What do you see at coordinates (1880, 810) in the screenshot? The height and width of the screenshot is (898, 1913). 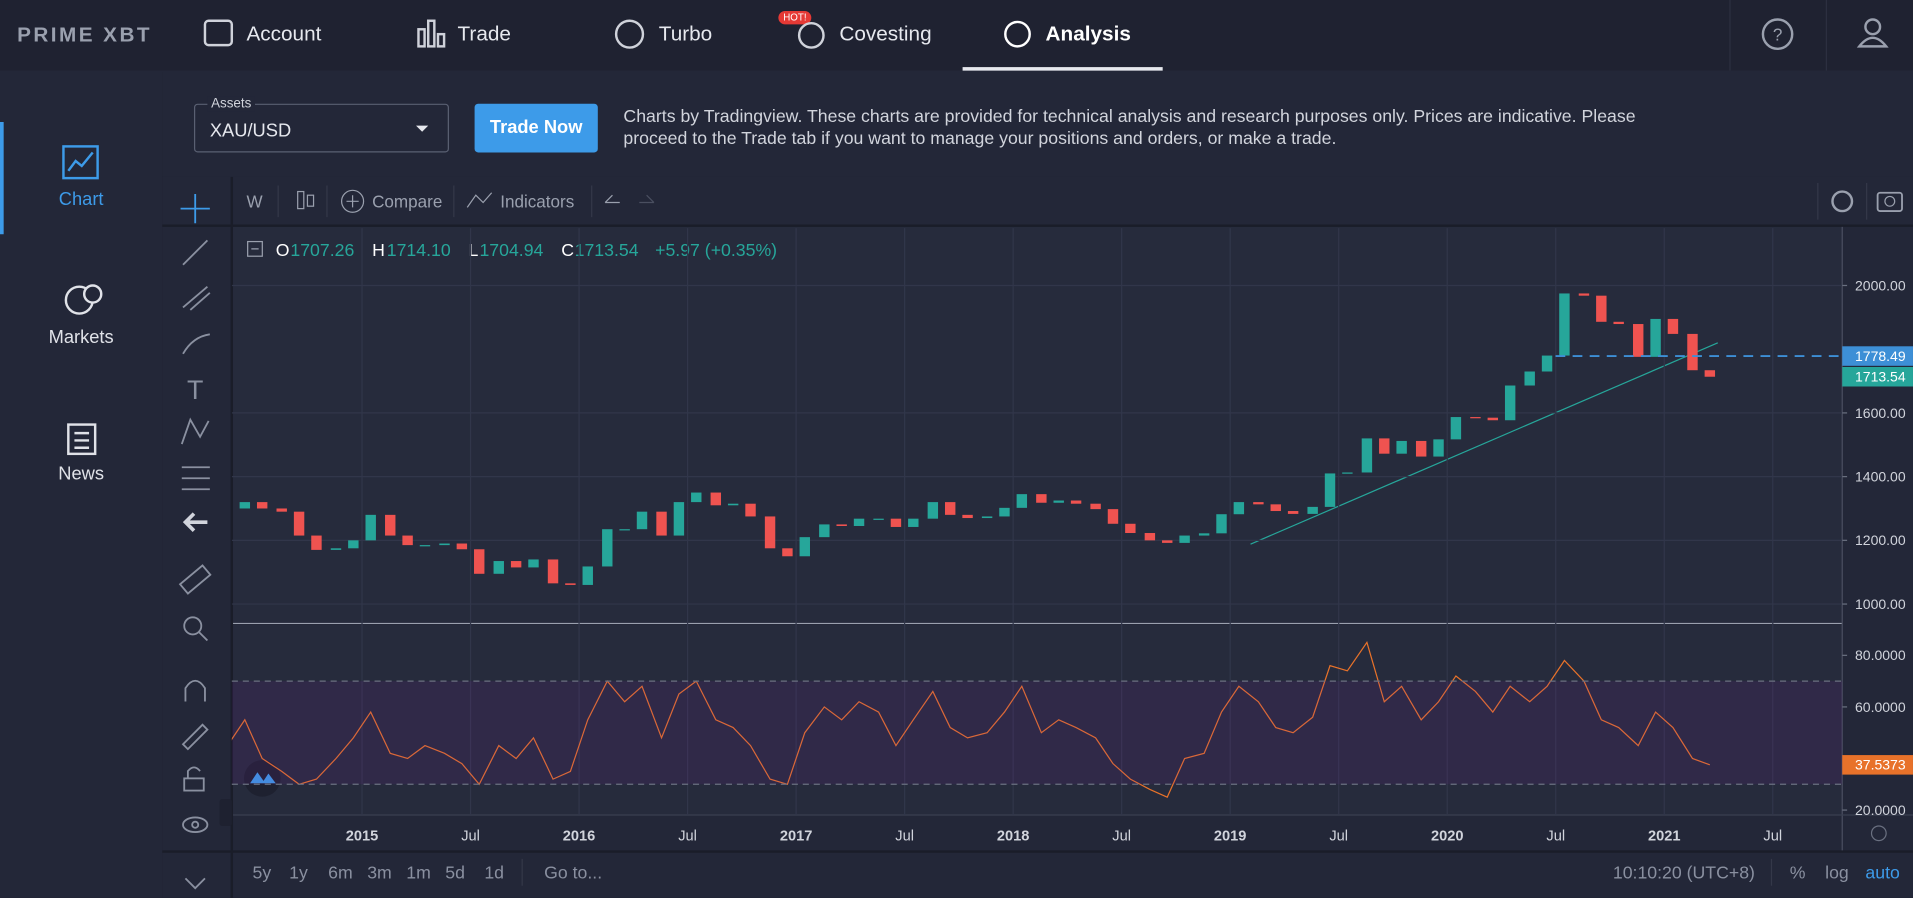 I see `y-tick-label: 20.0000` at bounding box center [1880, 810].